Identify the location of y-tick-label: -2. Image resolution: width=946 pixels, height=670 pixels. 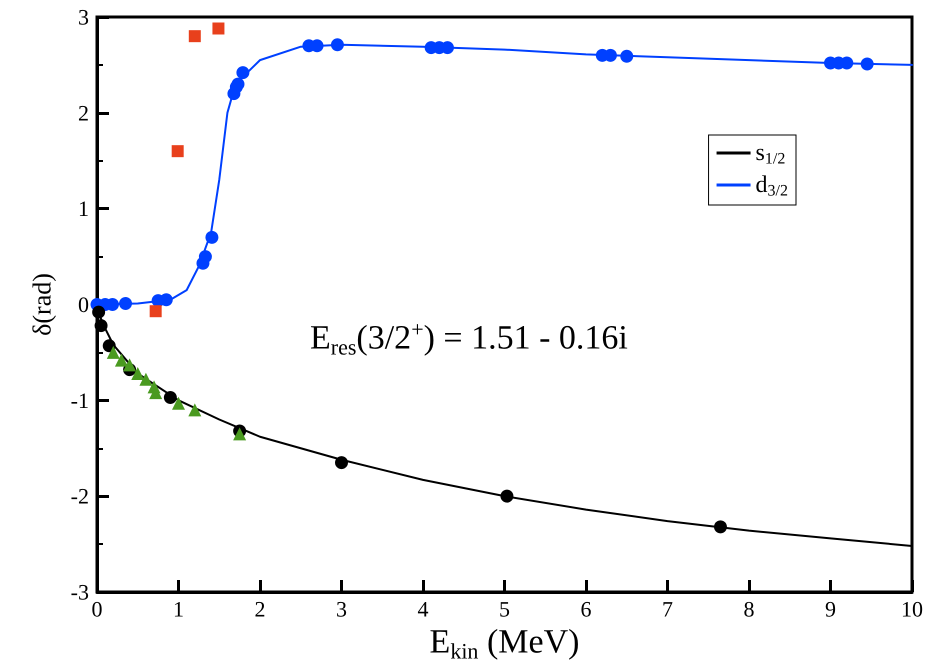
(79, 496).